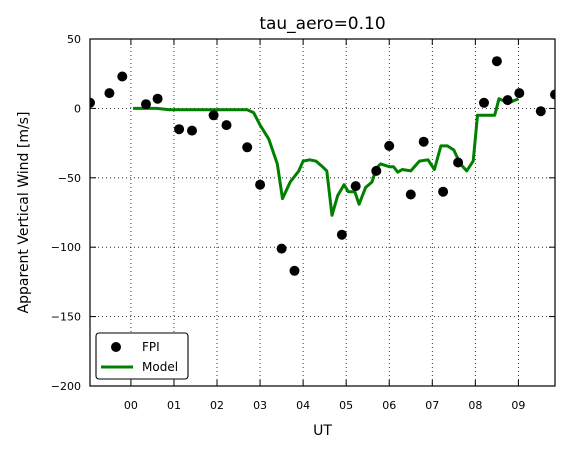  I want to click on x-axis-label: UT, so click(322, 431).